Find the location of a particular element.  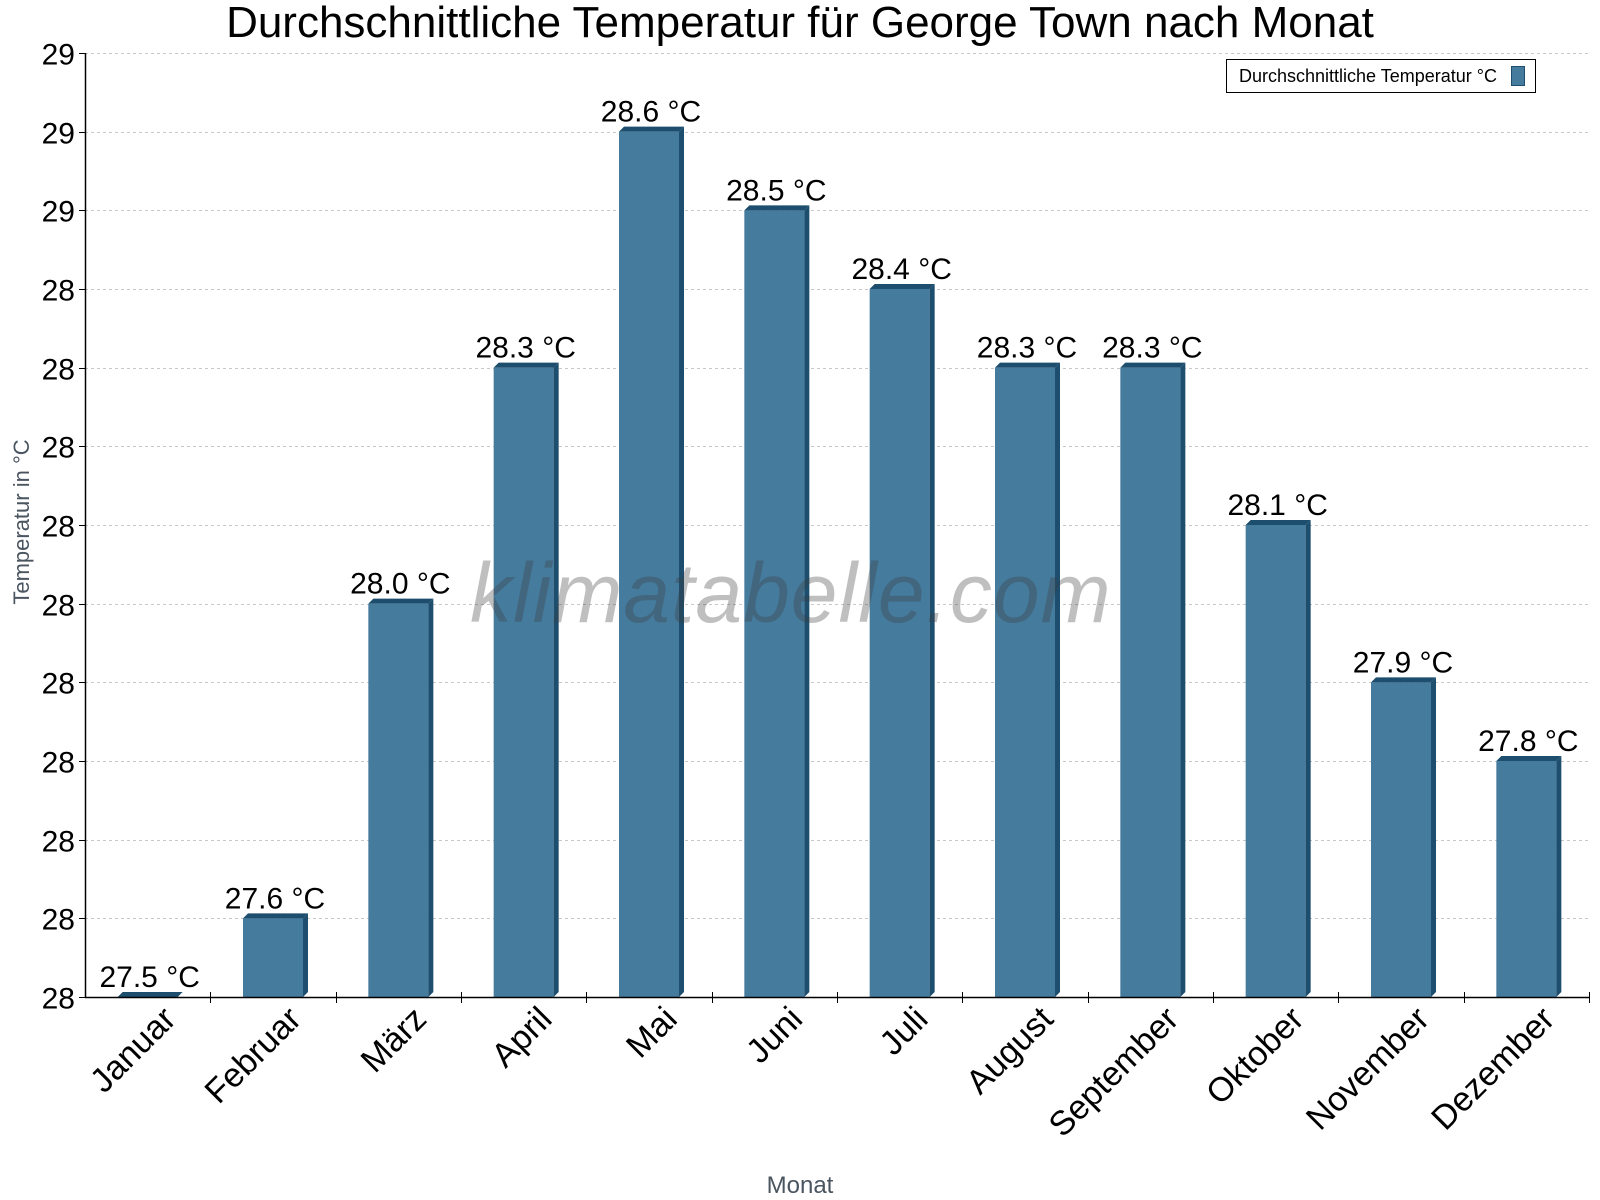

bar-märz is located at coordinates (401, 797).